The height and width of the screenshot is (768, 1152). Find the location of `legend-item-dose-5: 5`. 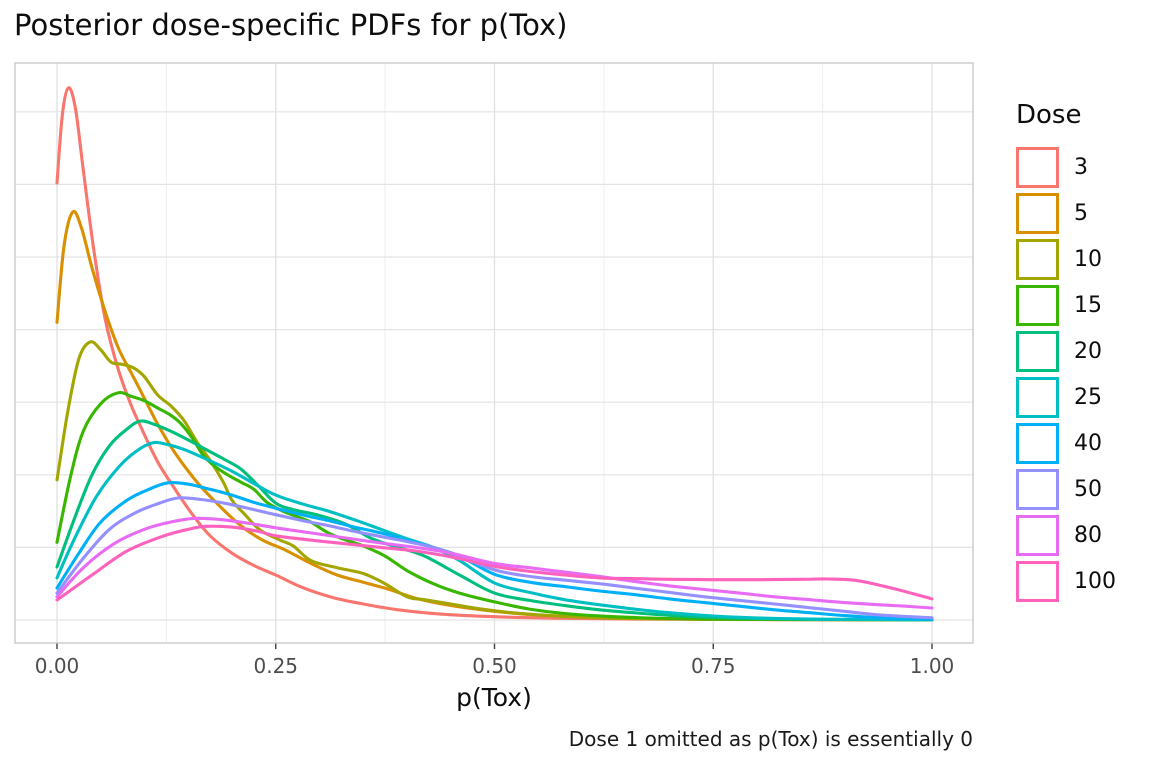

legend-item-dose-5: 5 is located at coordinates (1066, 213).